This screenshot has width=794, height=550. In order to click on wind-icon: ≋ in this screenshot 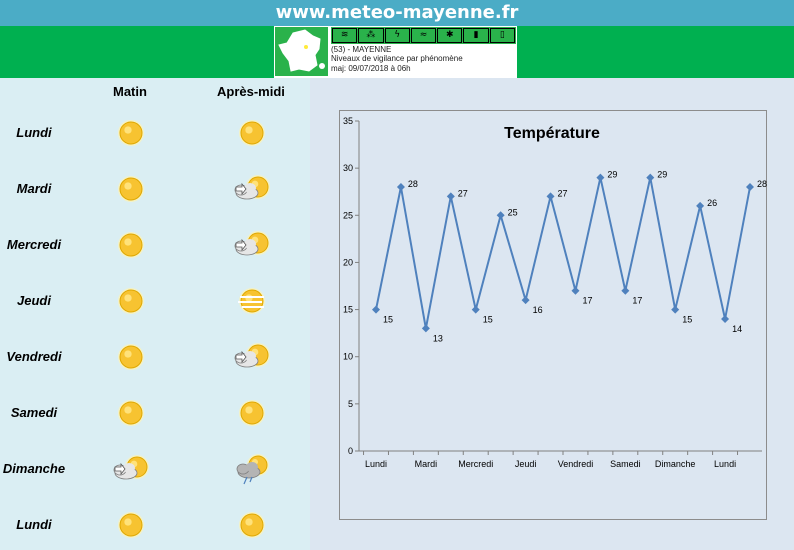, I will do `click(345, 35)`.